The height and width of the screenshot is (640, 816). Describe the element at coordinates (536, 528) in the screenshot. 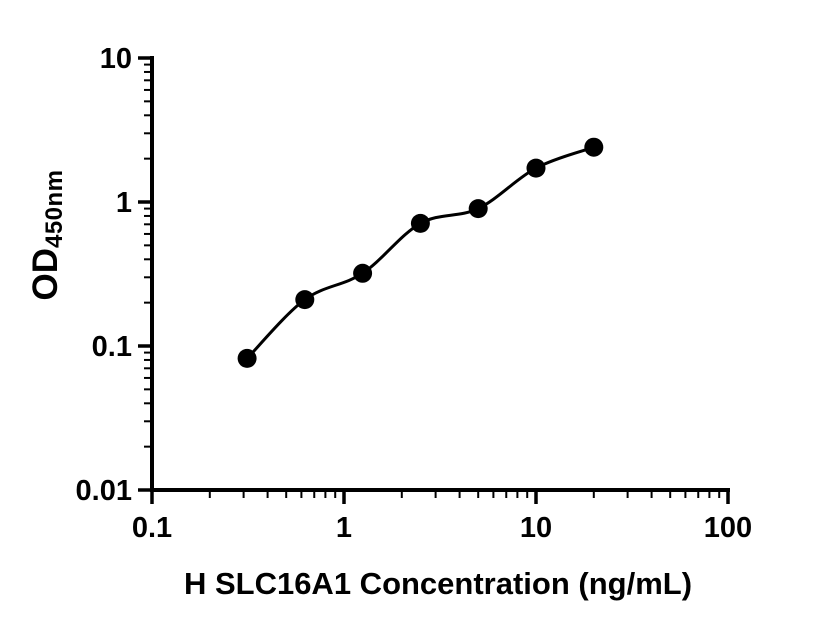

I see `x-tick-label: 10` at that location.